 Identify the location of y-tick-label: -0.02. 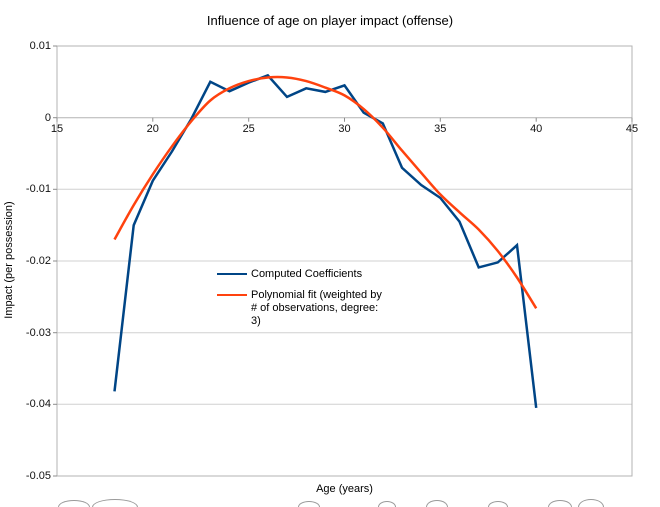
(38, 261).